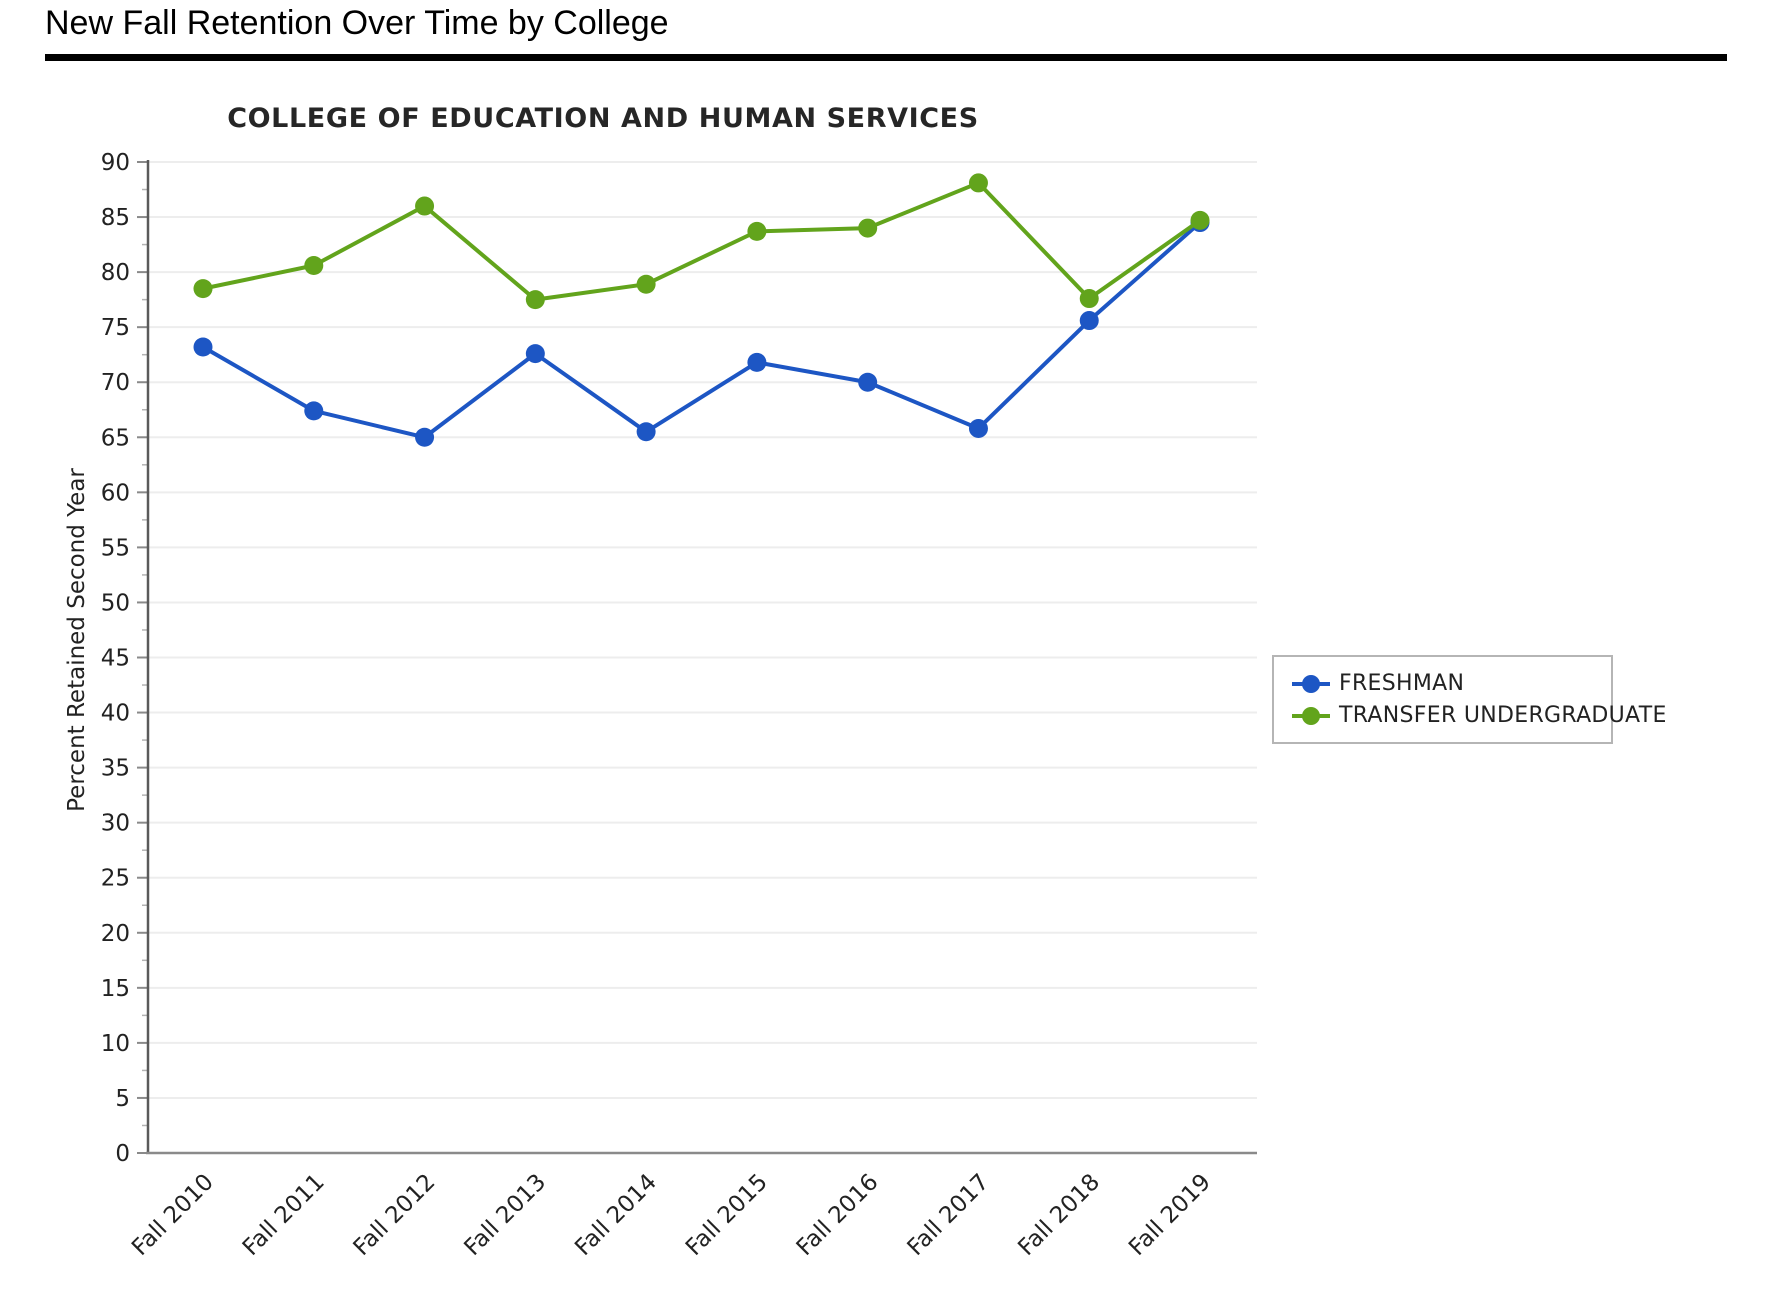  What do you see at coordinates (115, 714) in the screenshot?
I see `y-tick-label: 40` at bounding box center [115, 714].